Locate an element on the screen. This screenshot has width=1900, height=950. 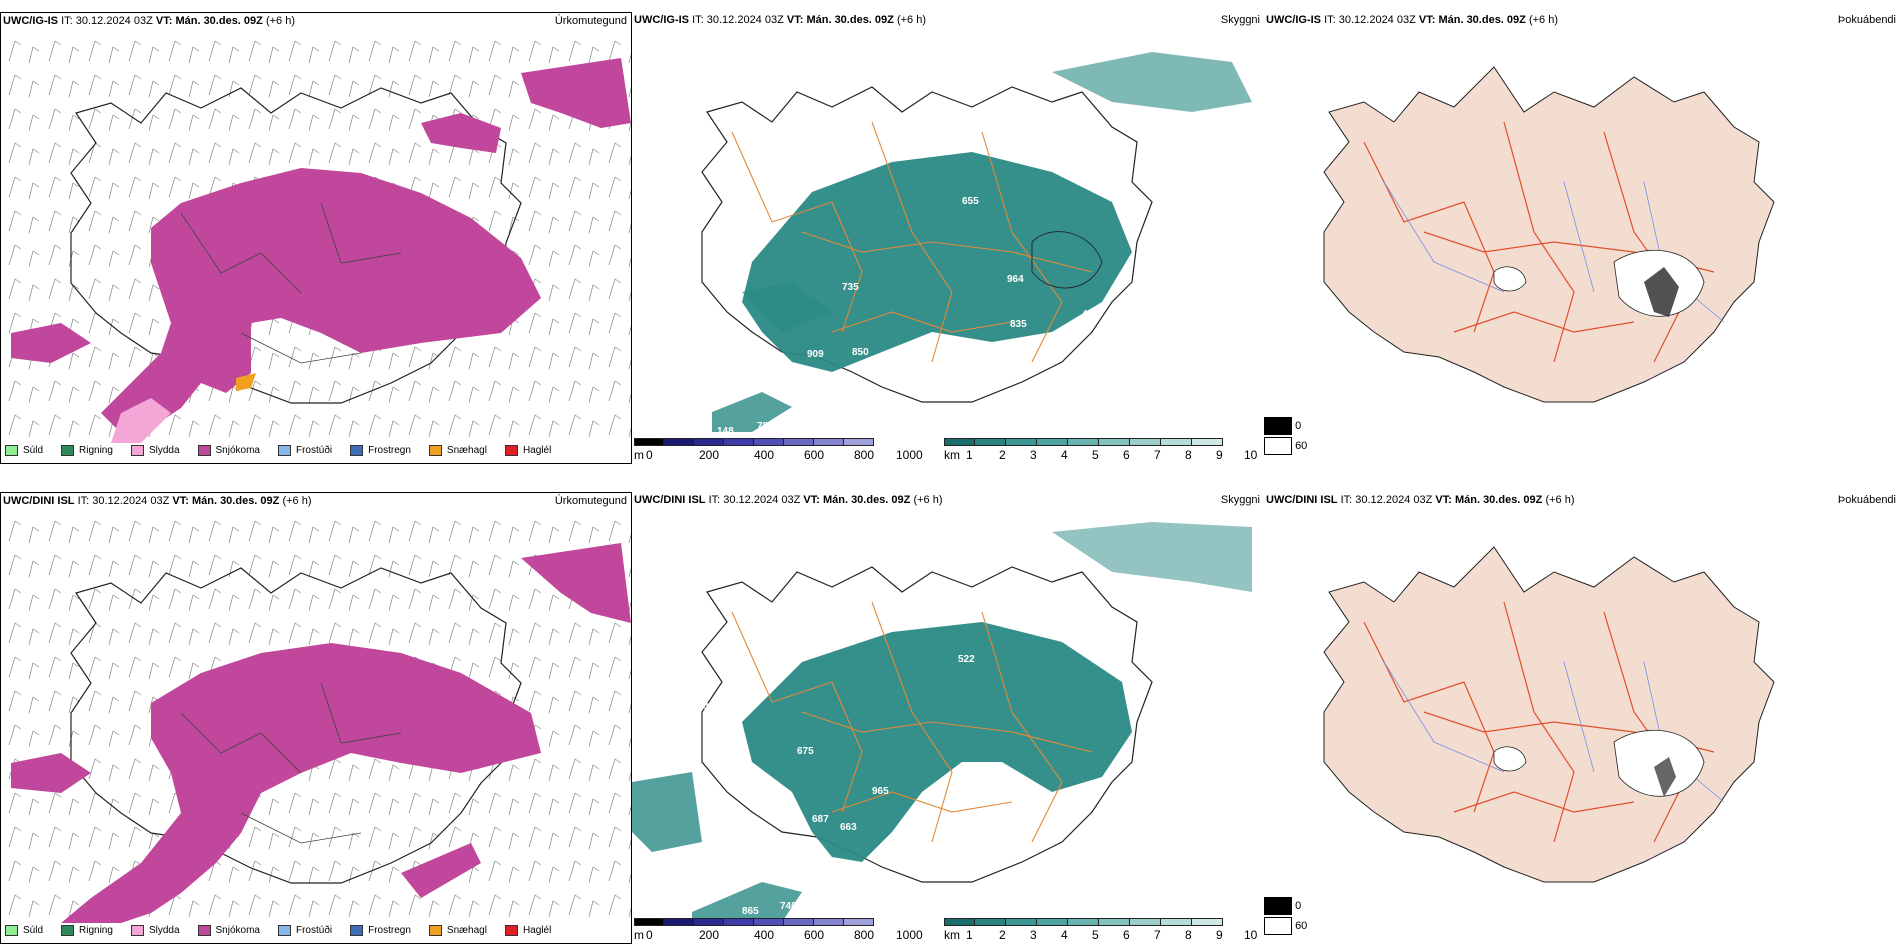
legend-label: Haglél is located at coordinates (537, 930).